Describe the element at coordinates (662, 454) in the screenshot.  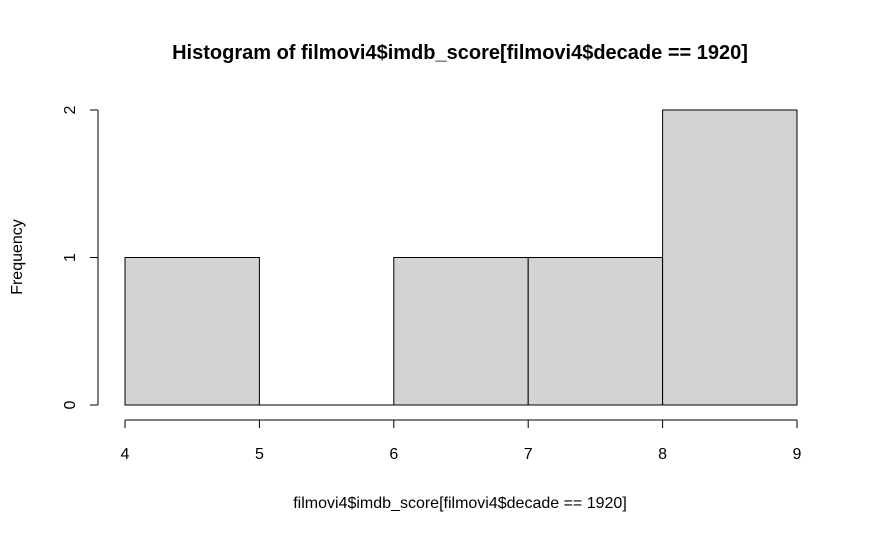
I see `x-tick-label: 8` at that location.